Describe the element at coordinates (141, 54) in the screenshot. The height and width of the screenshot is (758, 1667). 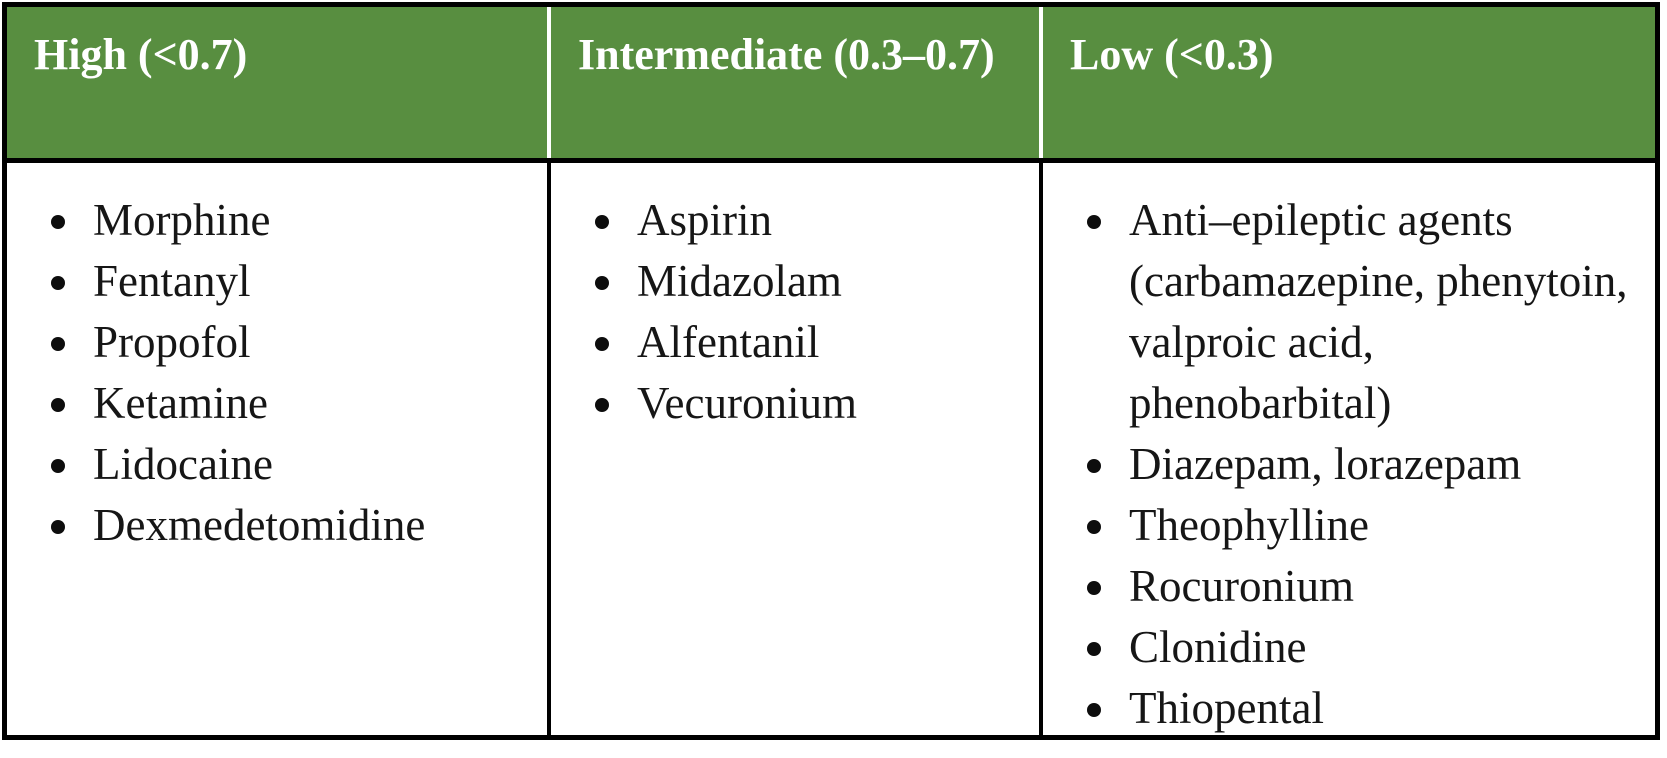
I see `header-cell-high: High (<0.7)` at that location.